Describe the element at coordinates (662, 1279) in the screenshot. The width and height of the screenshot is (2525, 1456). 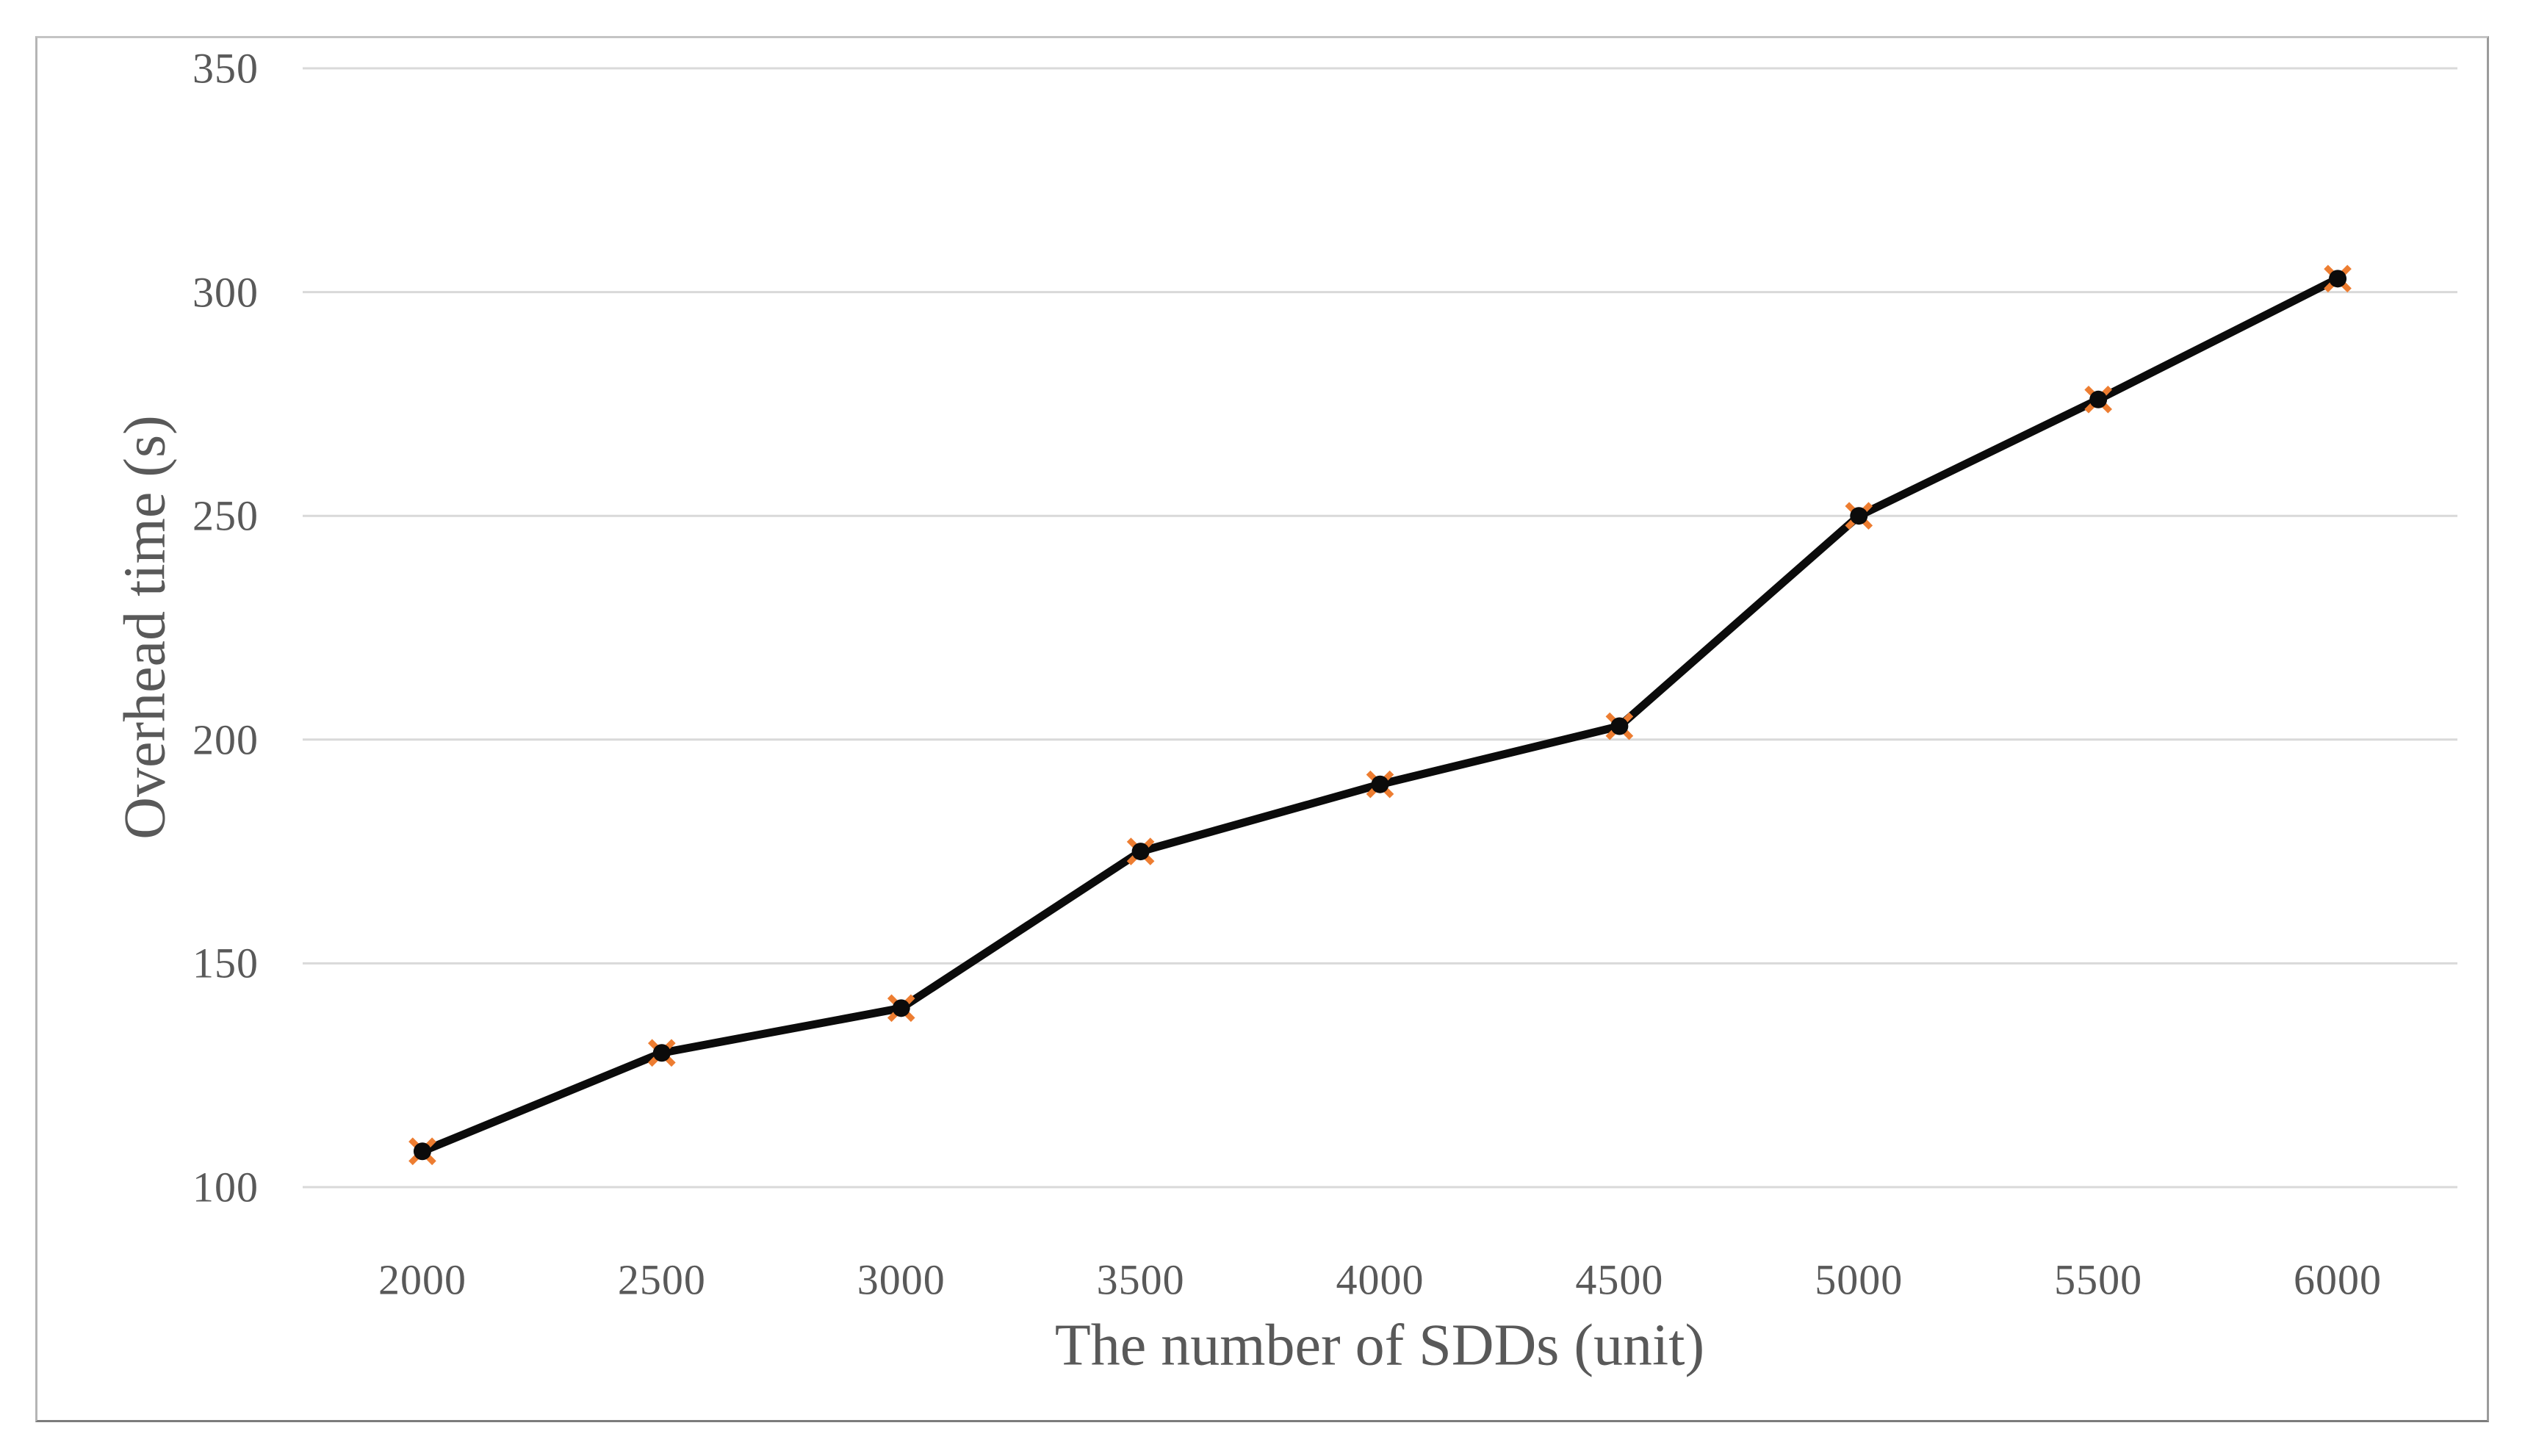
I see `x-tick-label: 2500` at that location.